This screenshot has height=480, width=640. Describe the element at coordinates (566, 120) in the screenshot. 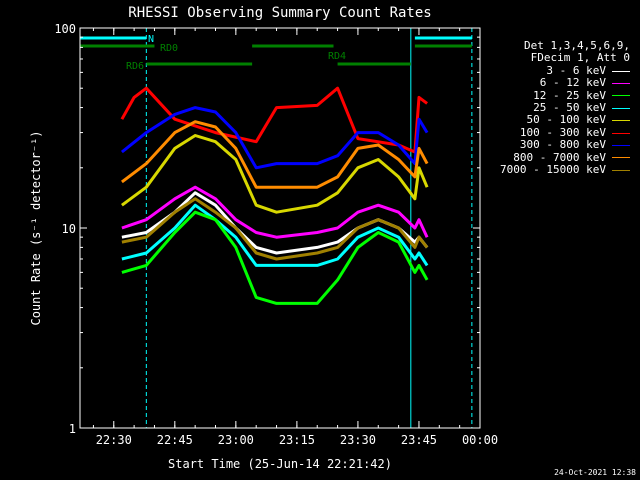

I see `legend-item-label: 50 - 100 keV` at that location.